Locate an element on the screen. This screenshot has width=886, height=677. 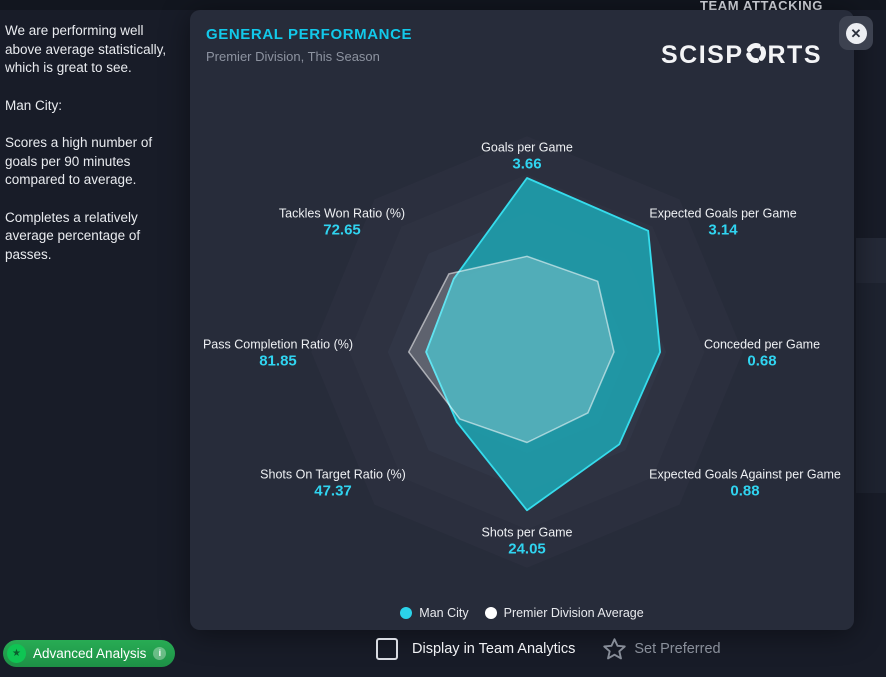
tab-team-attacking-clipped: TEAM ATTACKING is located at coordinates (761, 5).